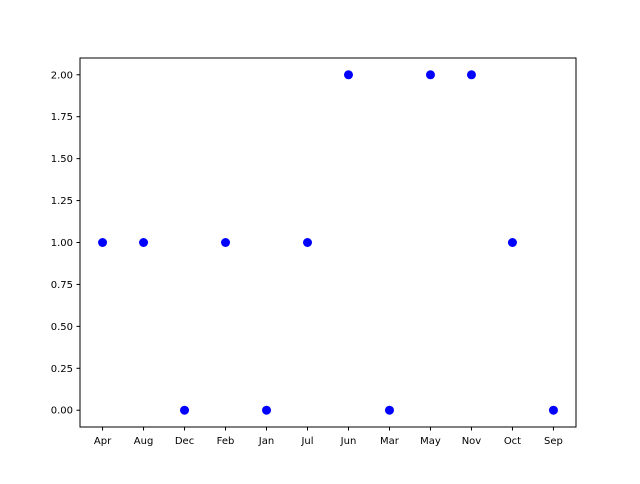 The width and height of the screenshot is (640, 484). Describe the element at coordinates (185, 410) in the screenshot. I see `data-point-dec` at that location.